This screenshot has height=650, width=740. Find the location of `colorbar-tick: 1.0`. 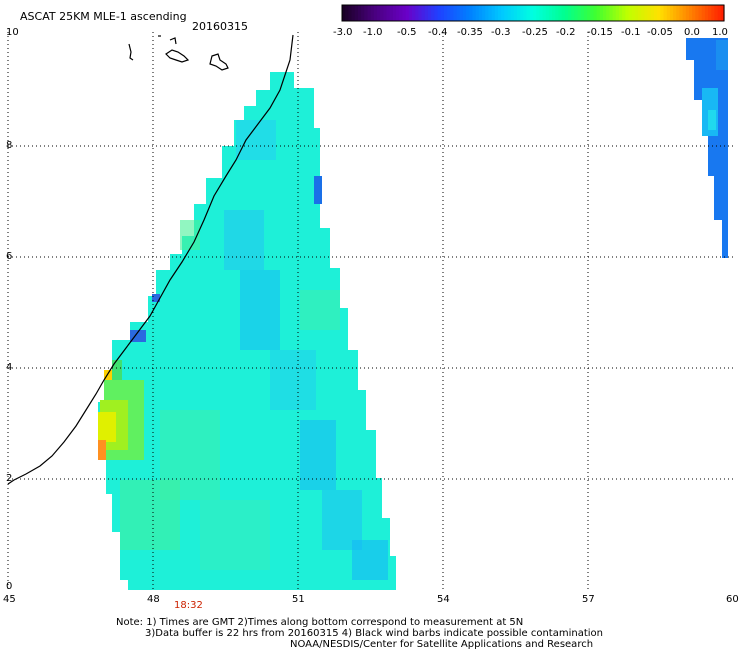

colorbar-tick: 1.0 is located at coordinates (720, 32).